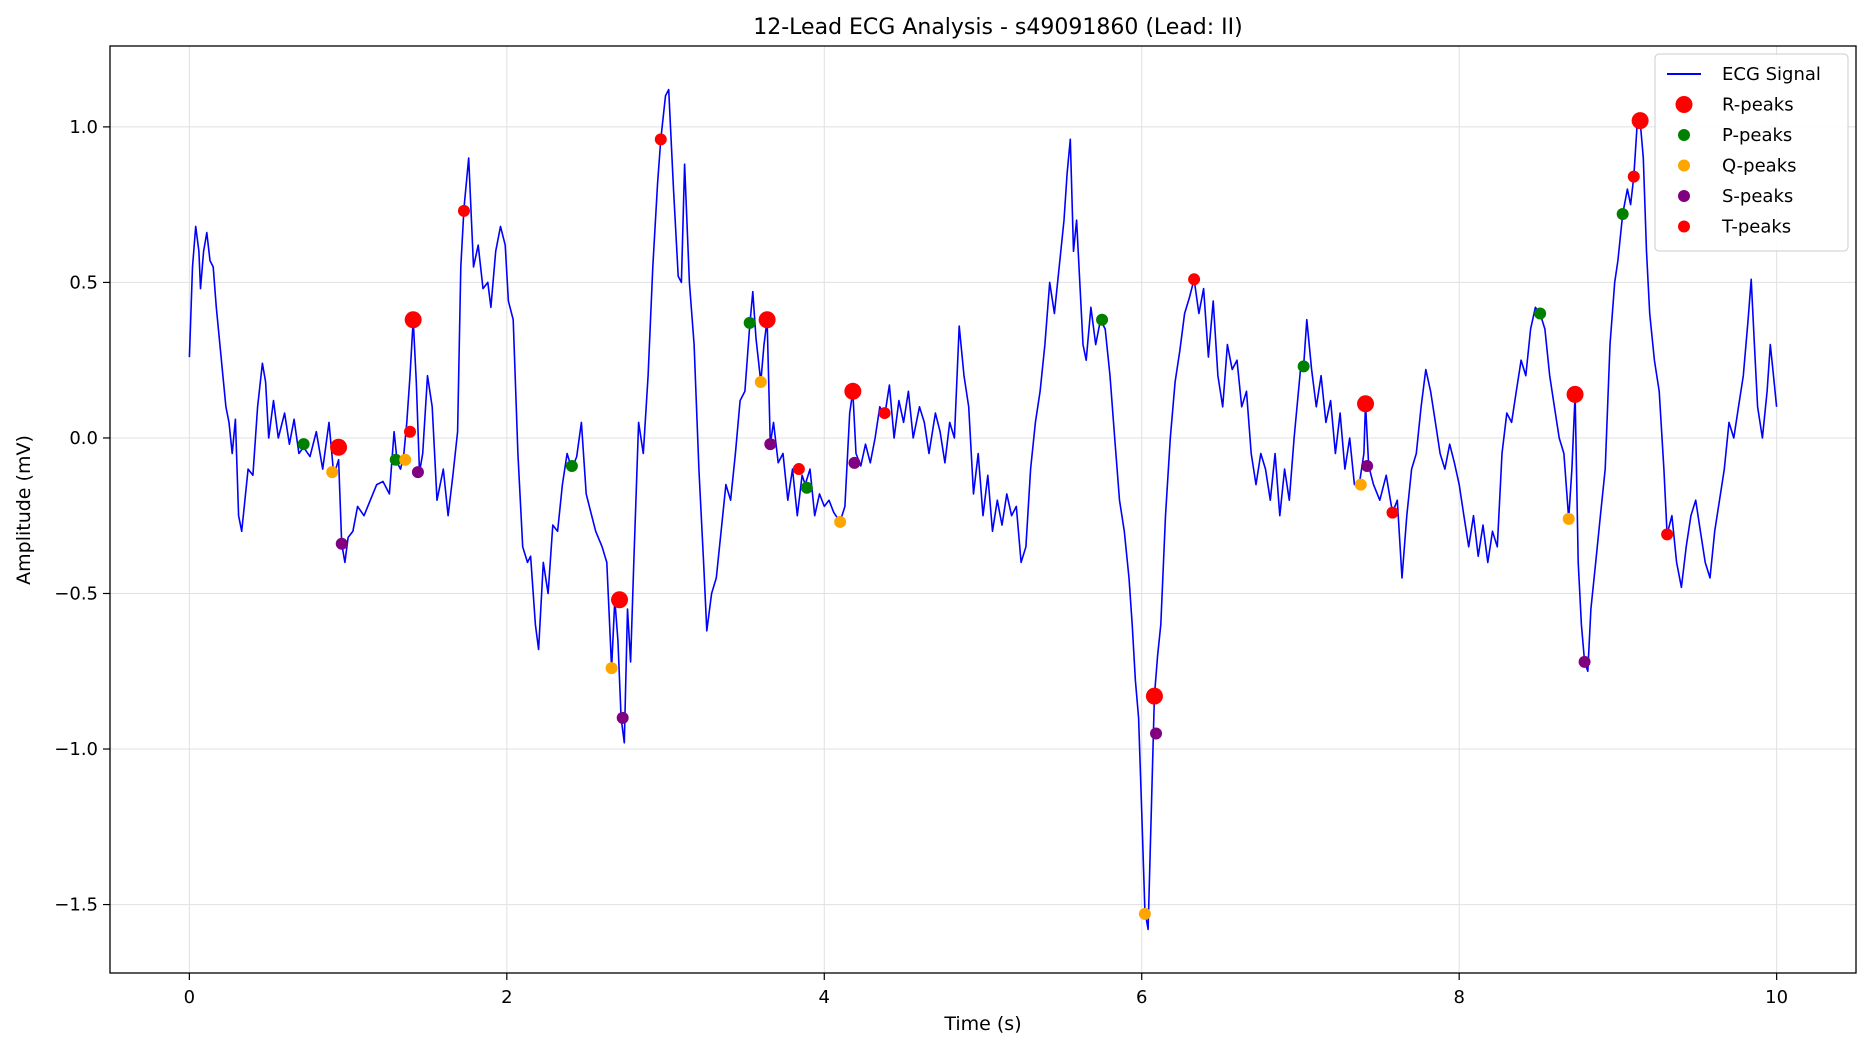 Image resolution: width=1867 pixels, height=1048 pixels. I want to click on legend-entry-label: Q-peaks, so click(1759, 166).